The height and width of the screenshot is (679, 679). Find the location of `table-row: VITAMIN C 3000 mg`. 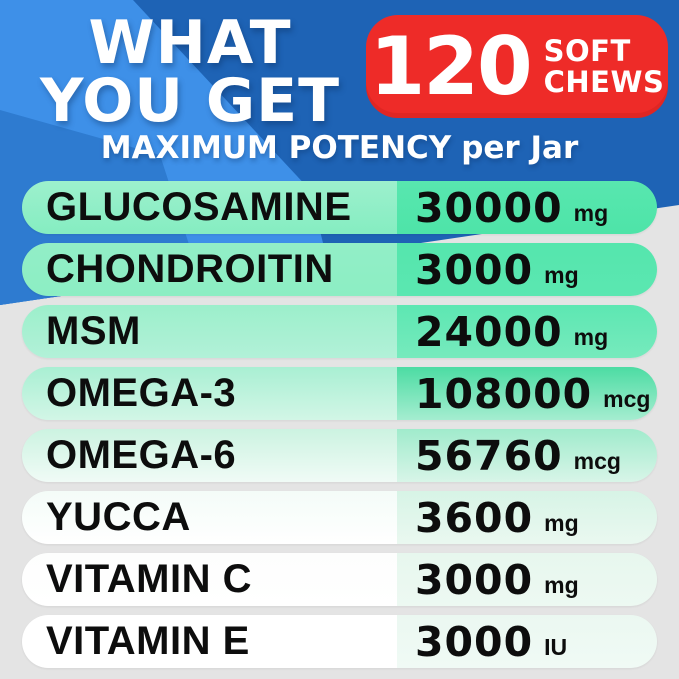

table-row: VITAMIN C 3000 mg is located at coordinates (339, 579).